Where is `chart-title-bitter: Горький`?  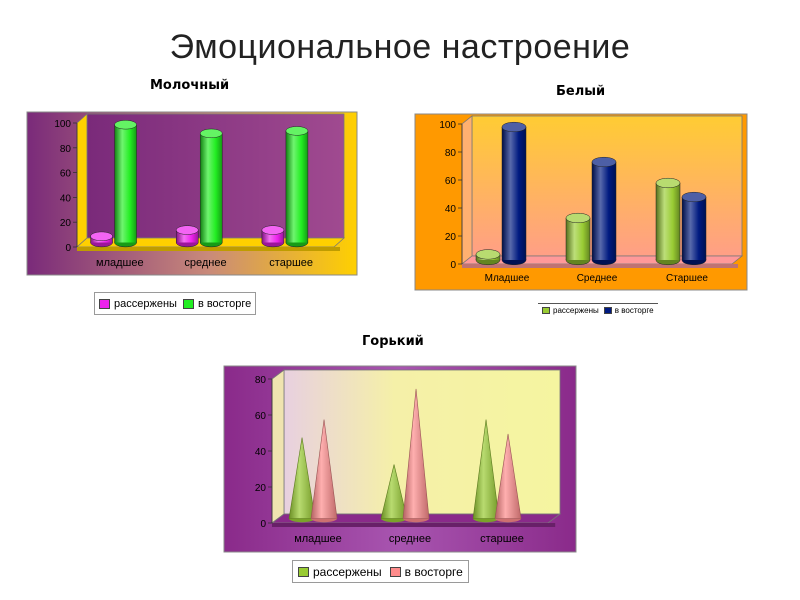 chart-title-bitter: Горький is located at coordinates (393, 341).